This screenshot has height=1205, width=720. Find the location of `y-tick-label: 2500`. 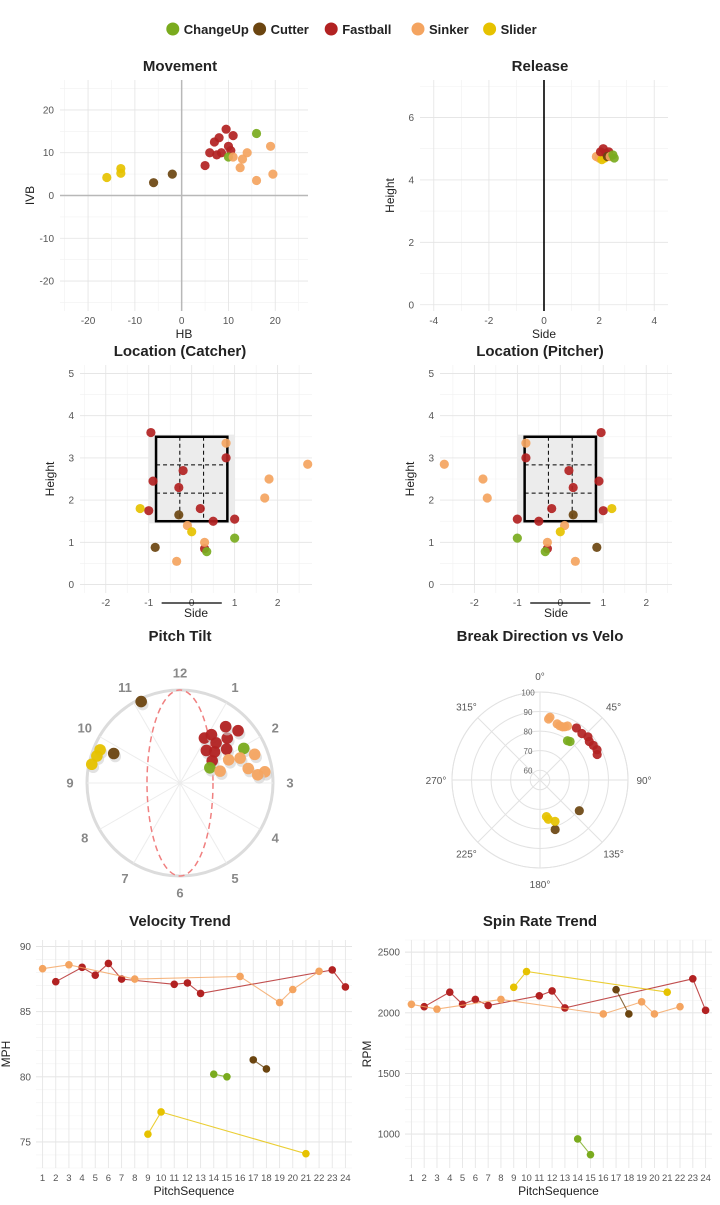

y-tick-label: 2500 is located at coordinates (389, 953).